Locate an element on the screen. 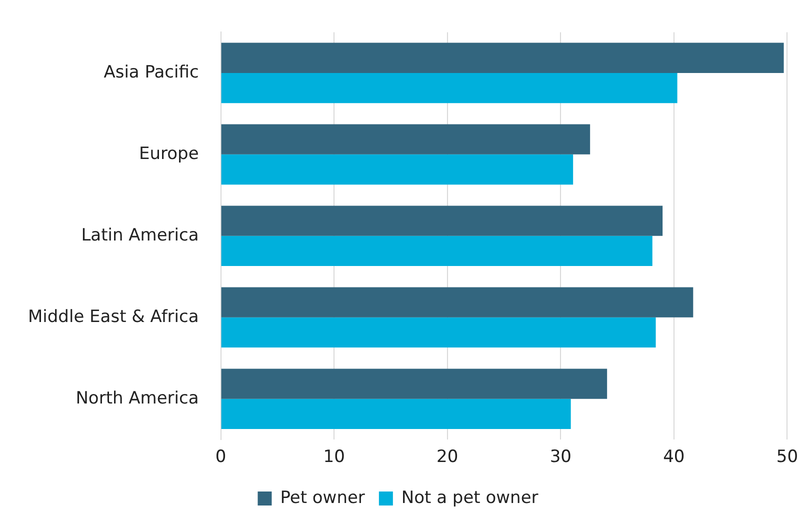 The width and height of the screenshot is (806, 521). legend-label: Pet owner is located at coordinates (322, 498).